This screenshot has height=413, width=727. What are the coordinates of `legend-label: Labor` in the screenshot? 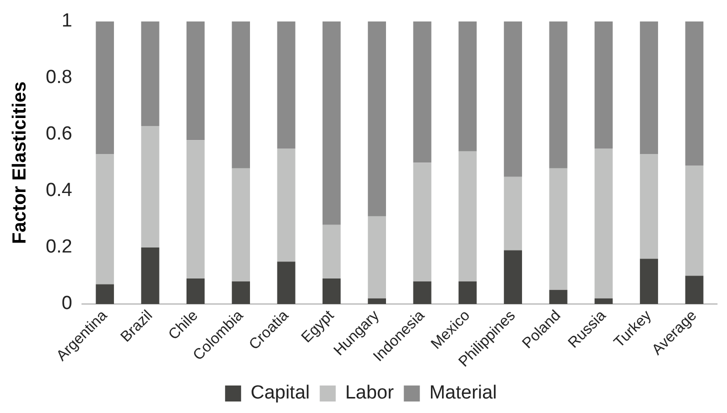 It's located at (370, 393).